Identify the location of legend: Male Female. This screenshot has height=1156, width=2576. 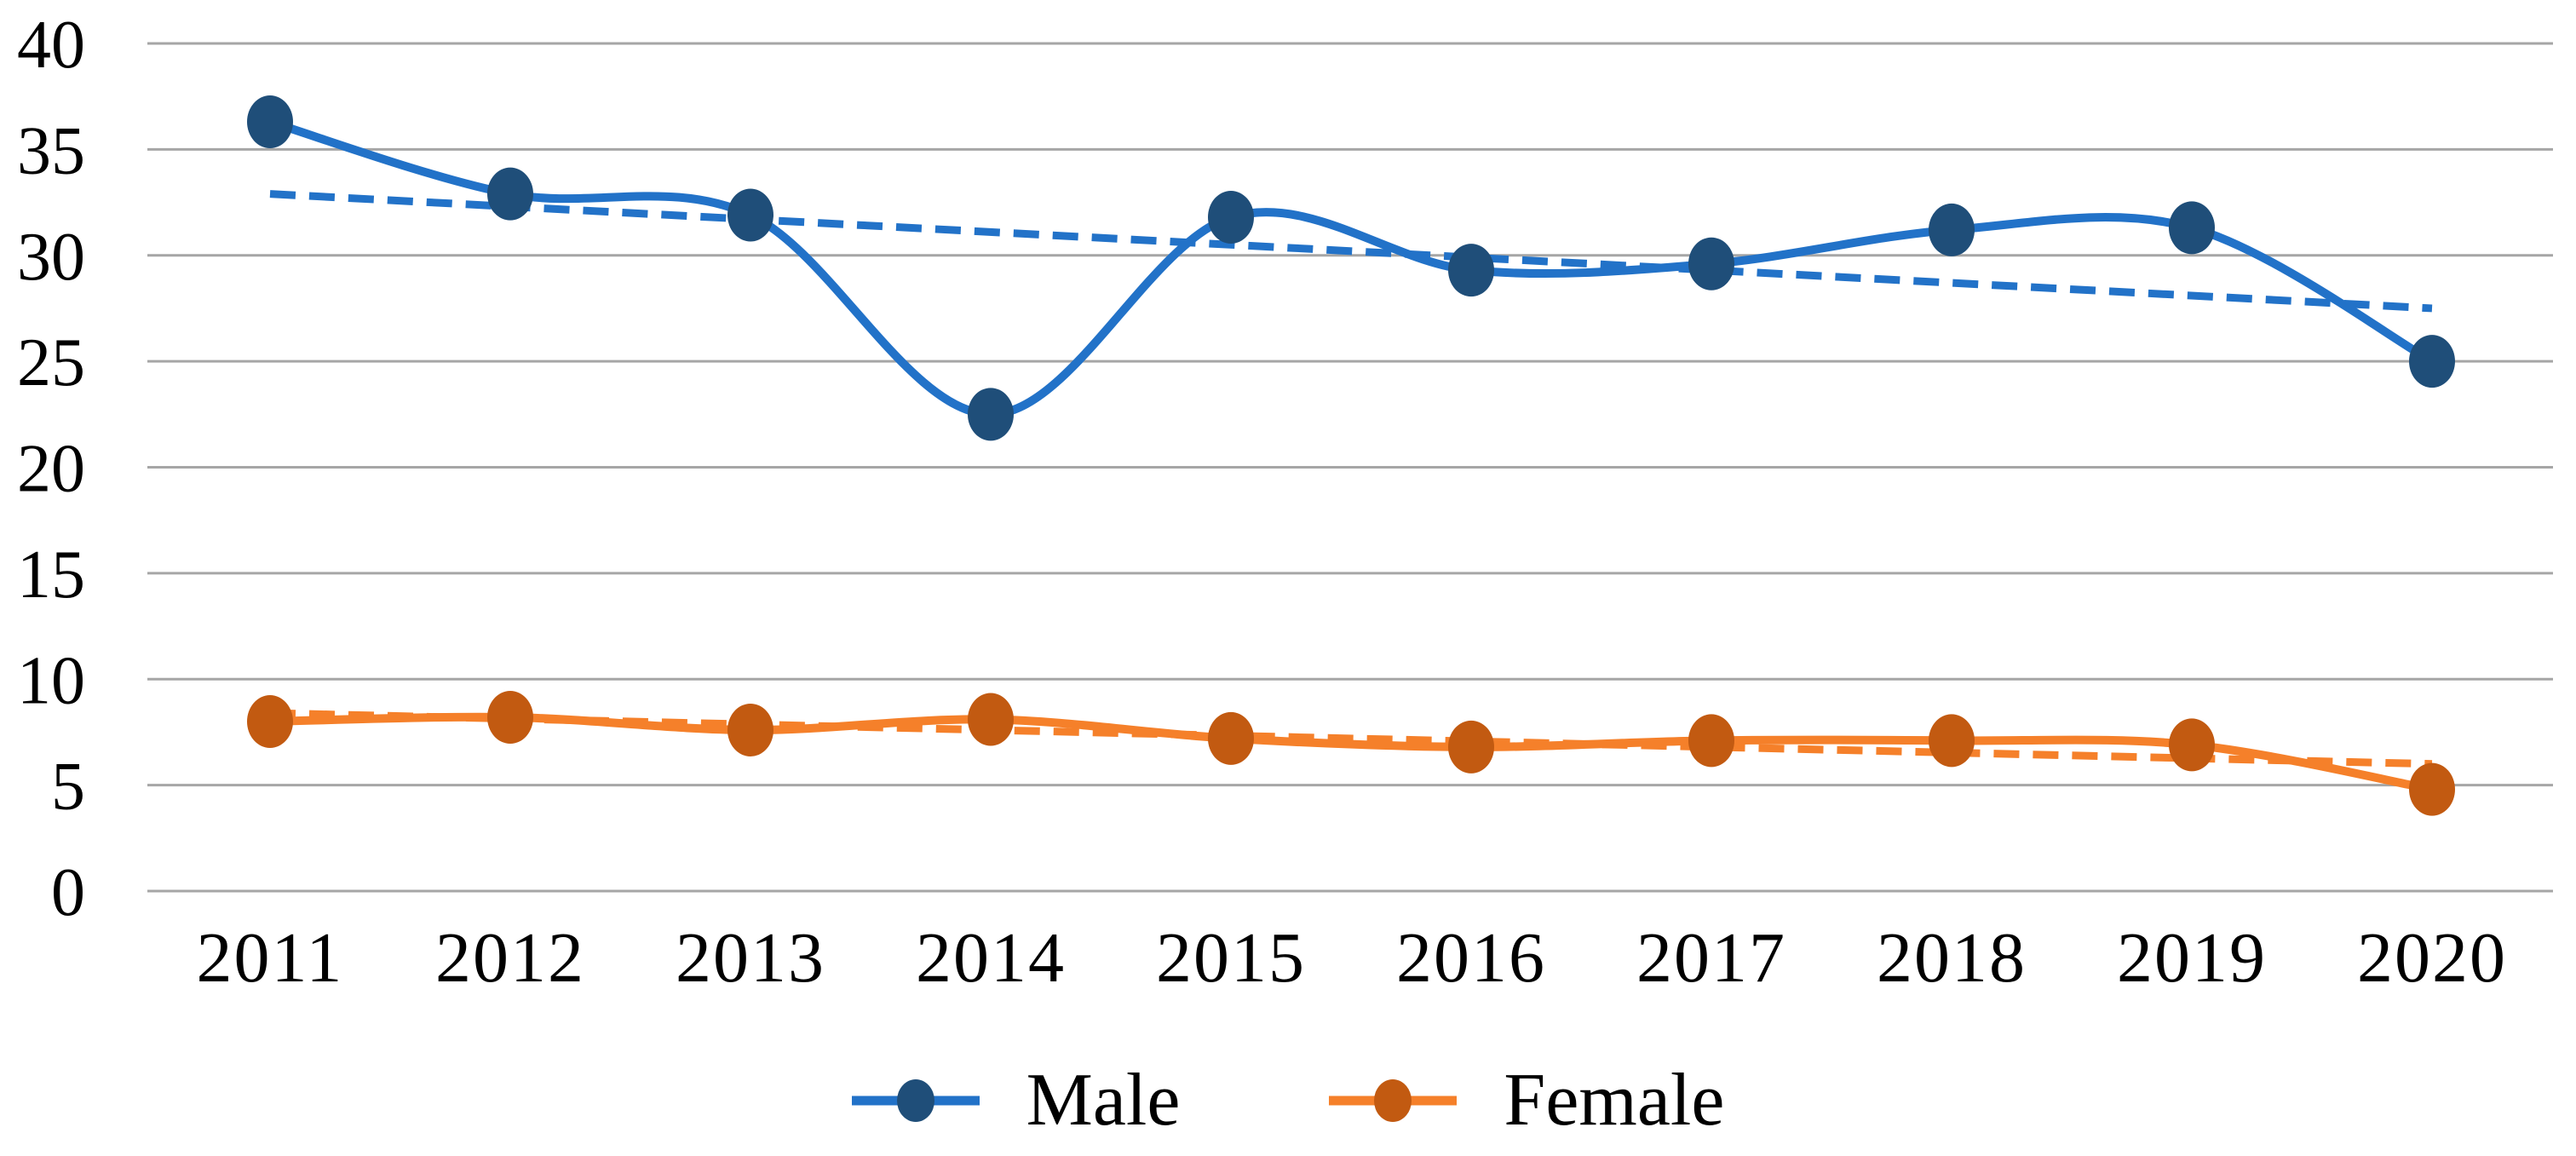
(1288, 1100).